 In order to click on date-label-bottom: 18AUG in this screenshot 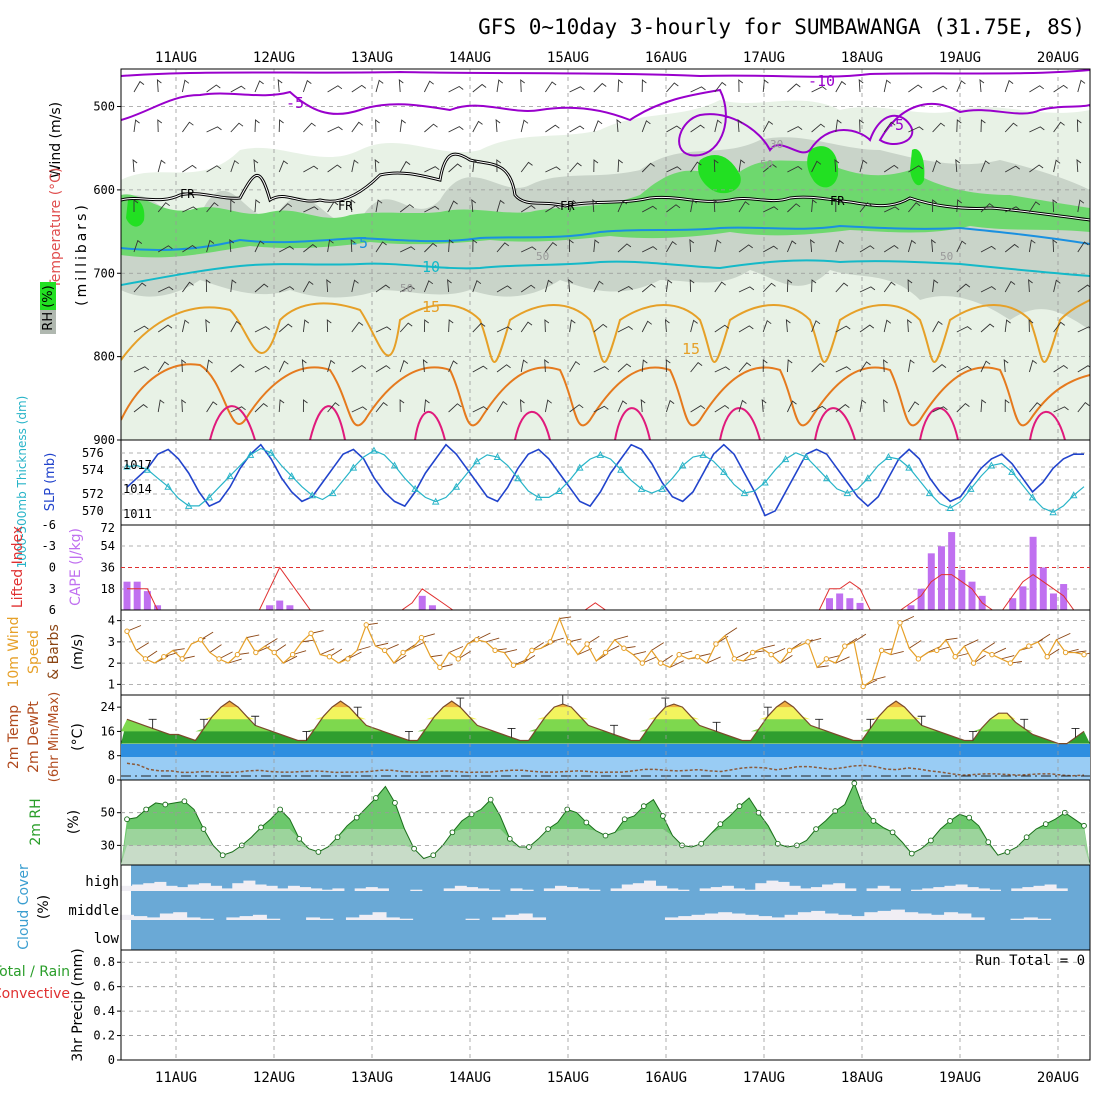, I will do `click(862, 1078)`.